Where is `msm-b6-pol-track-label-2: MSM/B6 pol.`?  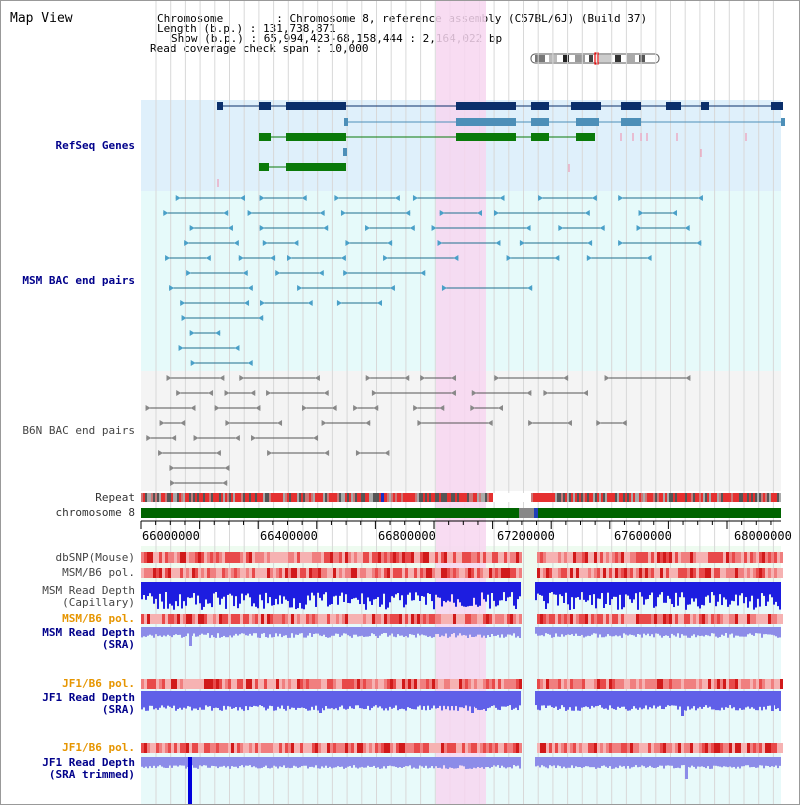 msm-b6-pol-track-label-2: MSM/B6 pol. is located at coordinates (98, 618).